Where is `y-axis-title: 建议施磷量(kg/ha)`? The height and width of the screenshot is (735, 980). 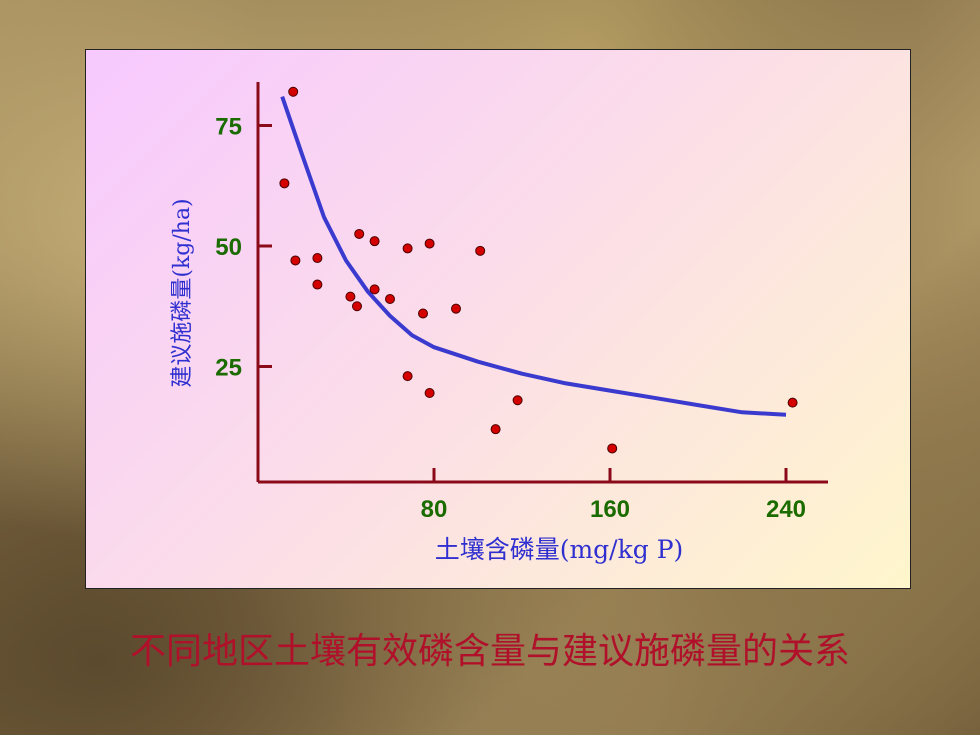 y-axis-title: 建议施磷量(kg/ha) is located at coordinates (182, 292).